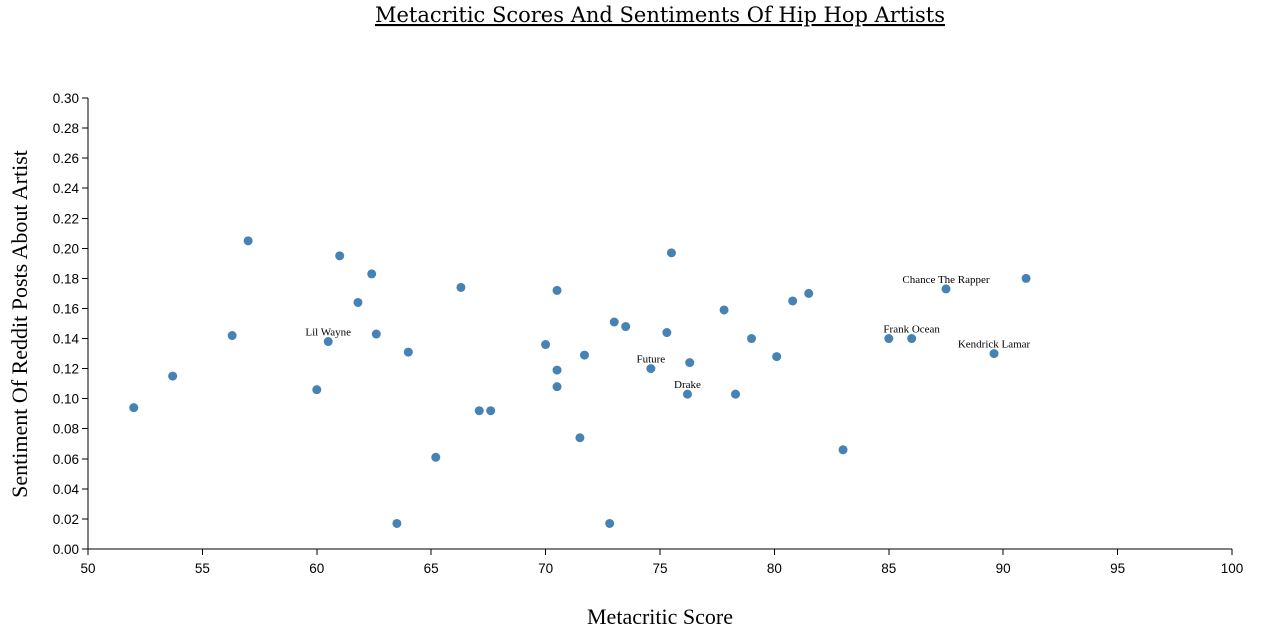 The width and height of the screenshot is (1280, 632). What do you see at coordinates (19, 324) in the screenshot?
I see `y-axis-label: Sentiment Of Reddit Posts About Artist` at bounding box center [19, 324].